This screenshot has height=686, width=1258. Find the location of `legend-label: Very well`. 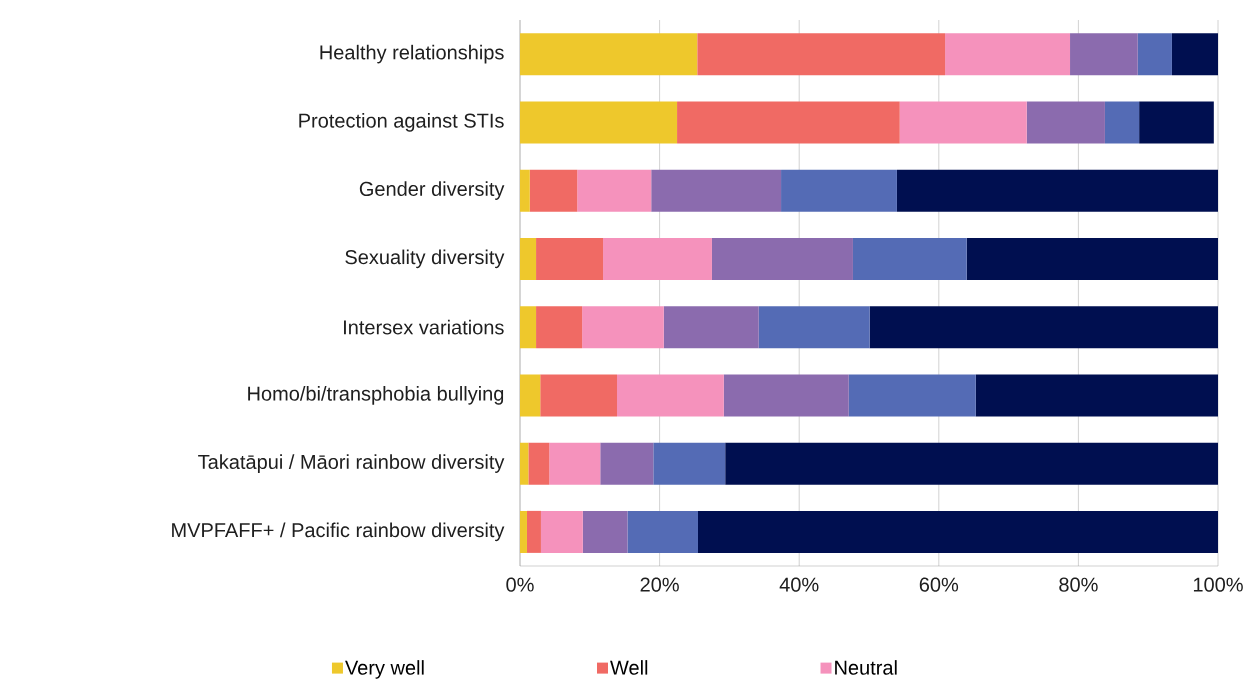

legend-label: Very well is located at coordinates (384, 669).